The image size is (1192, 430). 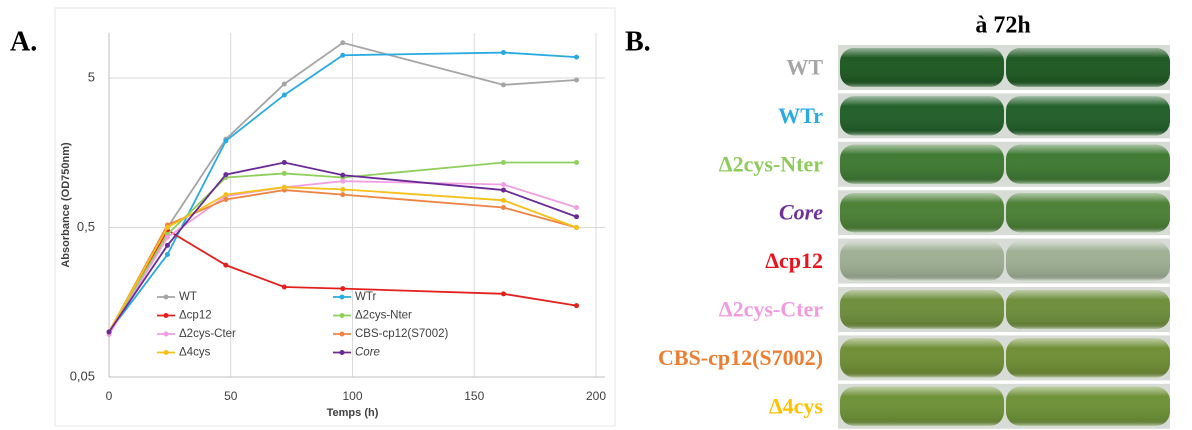 I want to click on x-tick-label: 150, so click(x=474, y=396).